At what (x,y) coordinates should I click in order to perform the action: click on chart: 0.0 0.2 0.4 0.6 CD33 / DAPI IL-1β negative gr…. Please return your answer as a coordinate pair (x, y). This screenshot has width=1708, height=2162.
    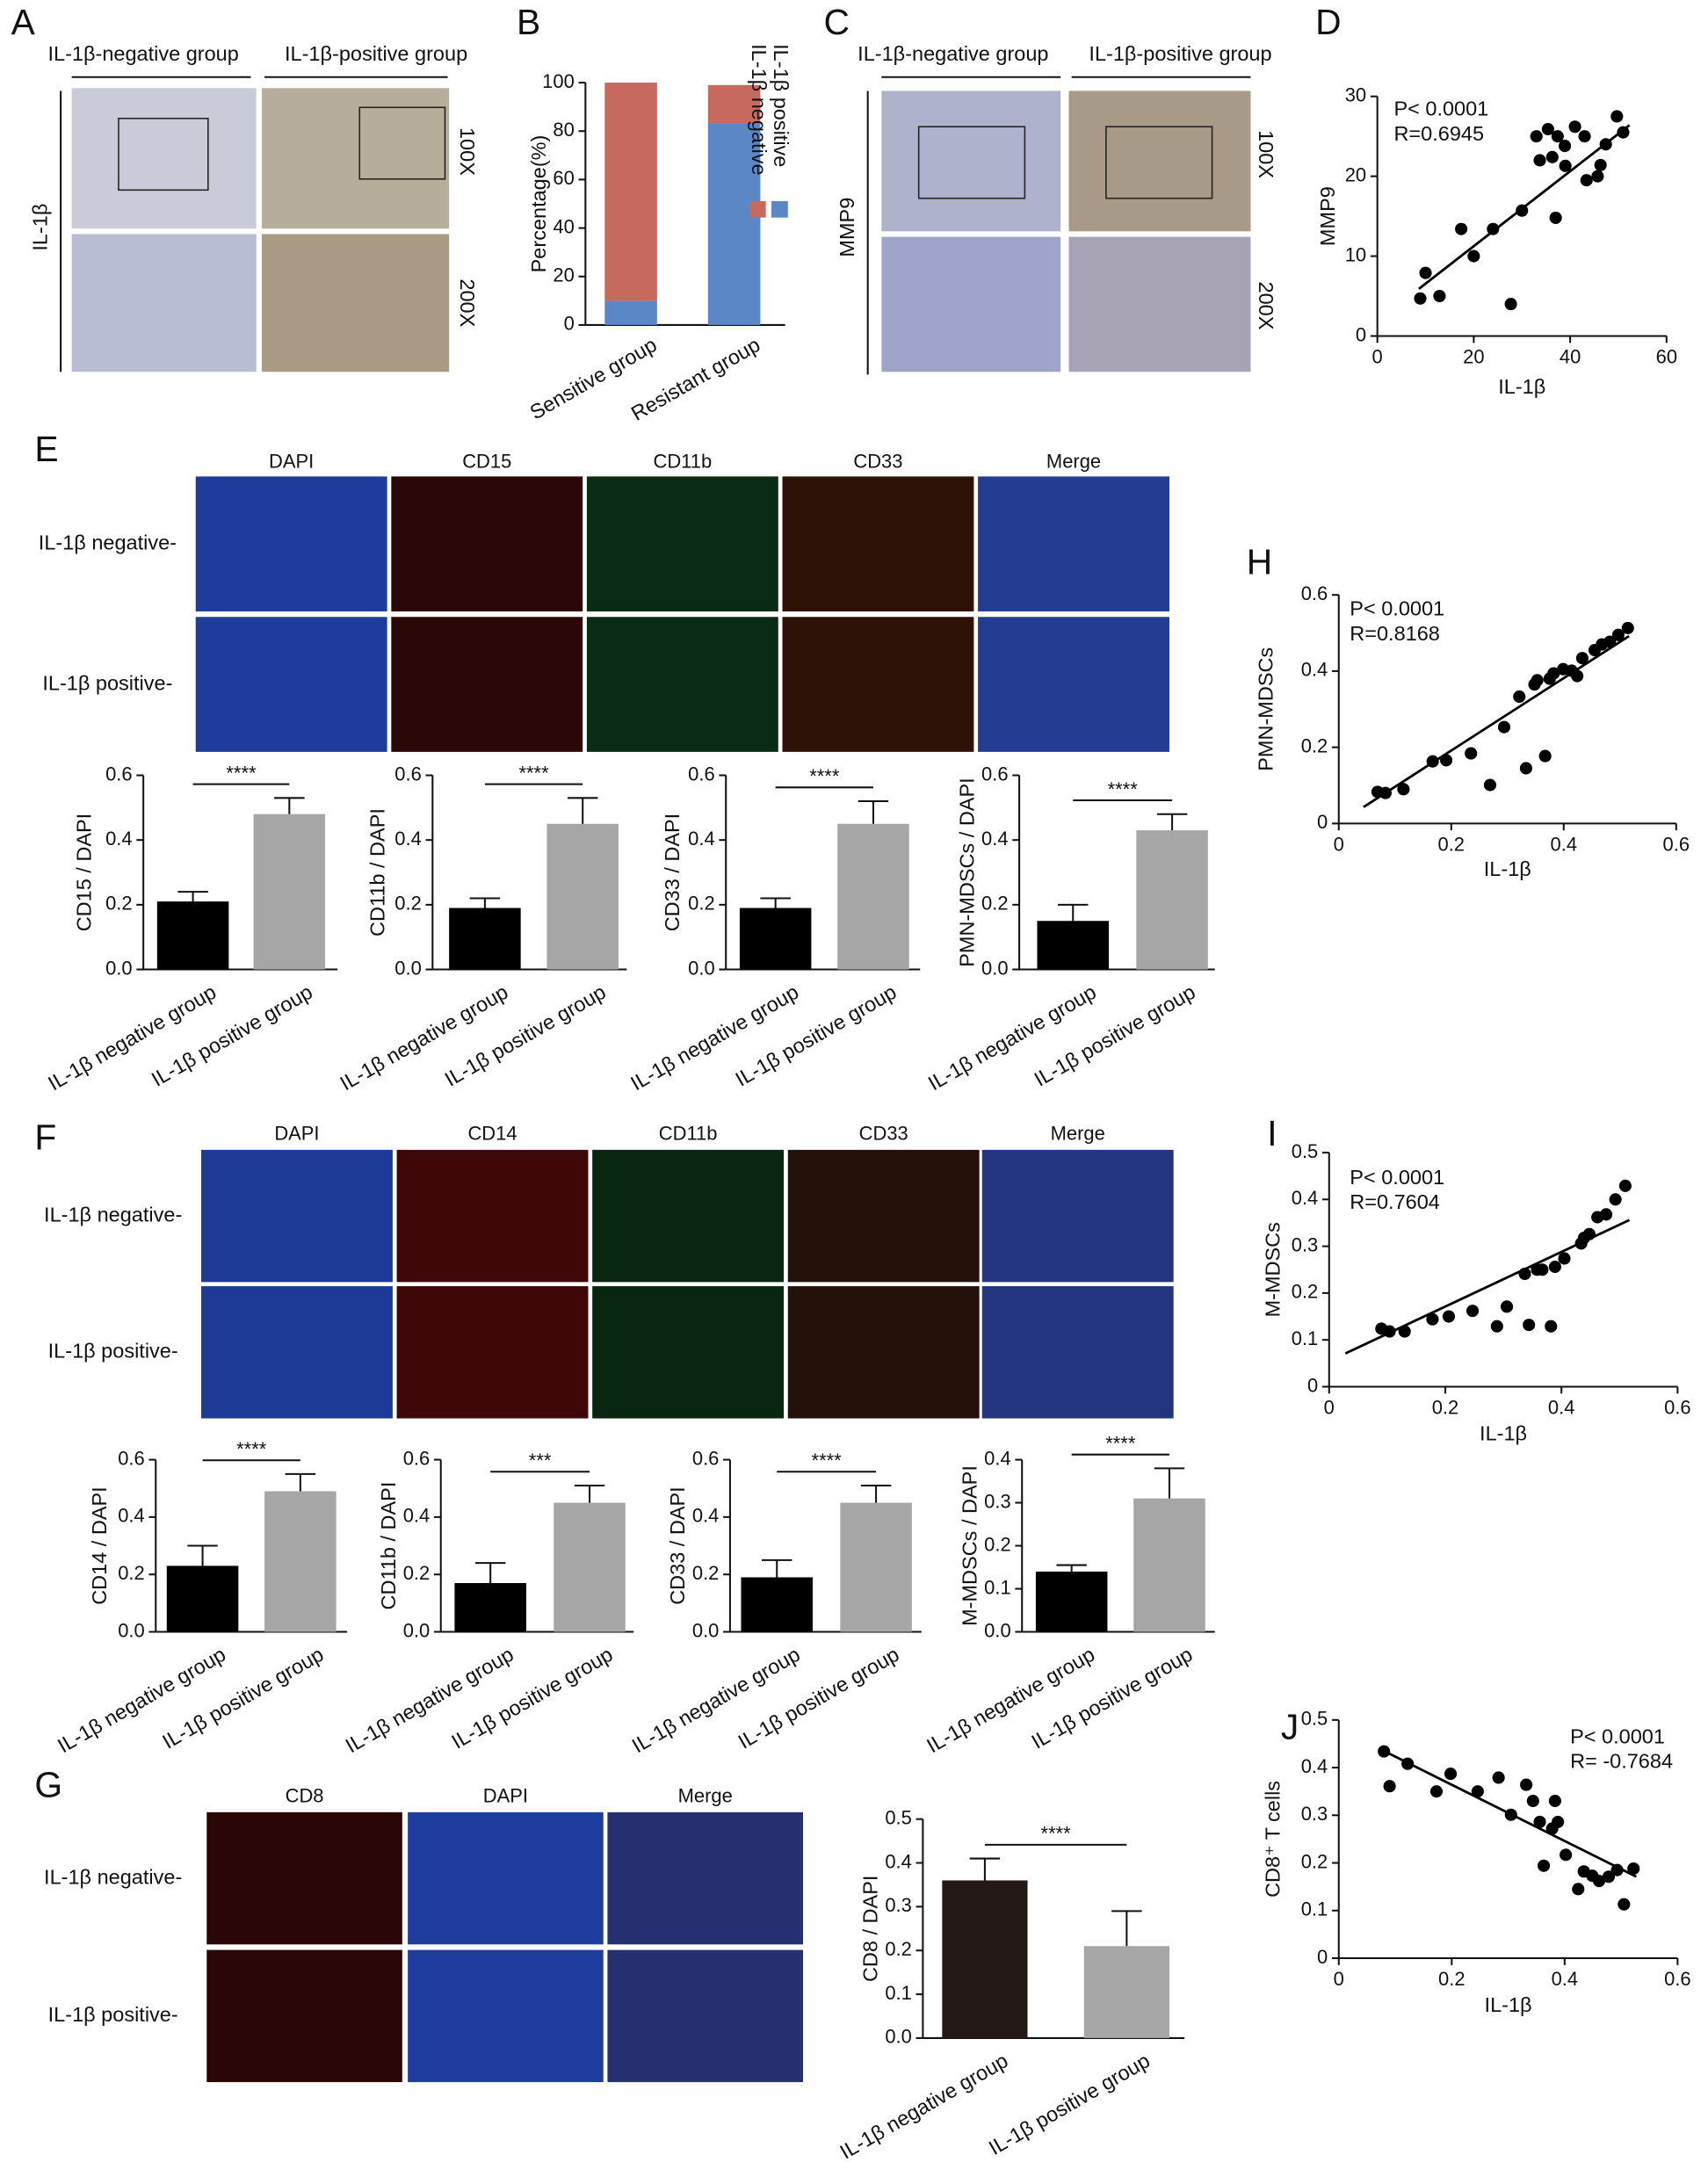
    Looking at the image, I should click on (773, 929).